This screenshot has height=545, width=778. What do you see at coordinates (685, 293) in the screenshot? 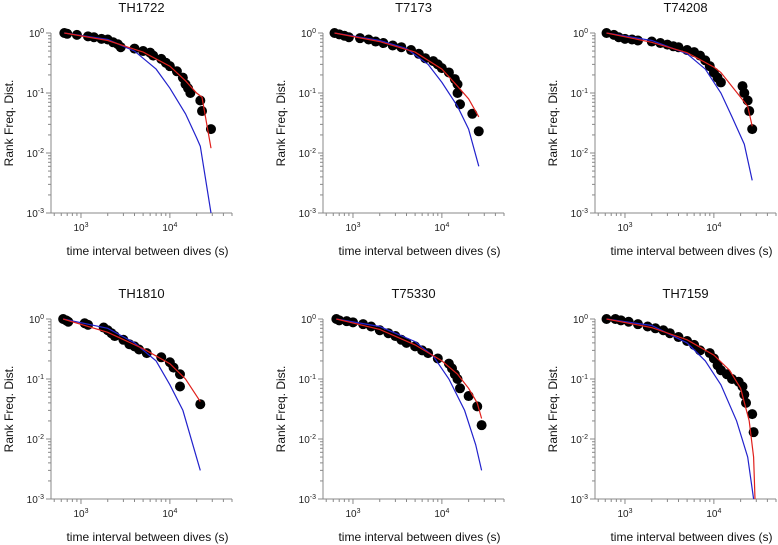
I see `panel-title: TH7159` at bounding box center [685, 293].